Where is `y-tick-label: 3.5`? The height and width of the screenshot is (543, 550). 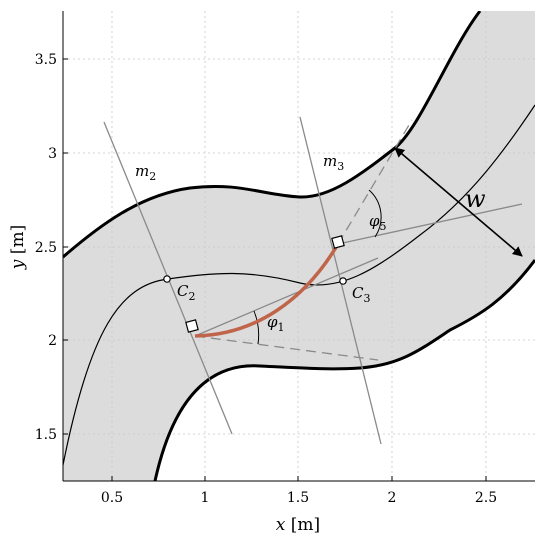
y-tick-label: 3.5 is located at coordinates (46, 60).